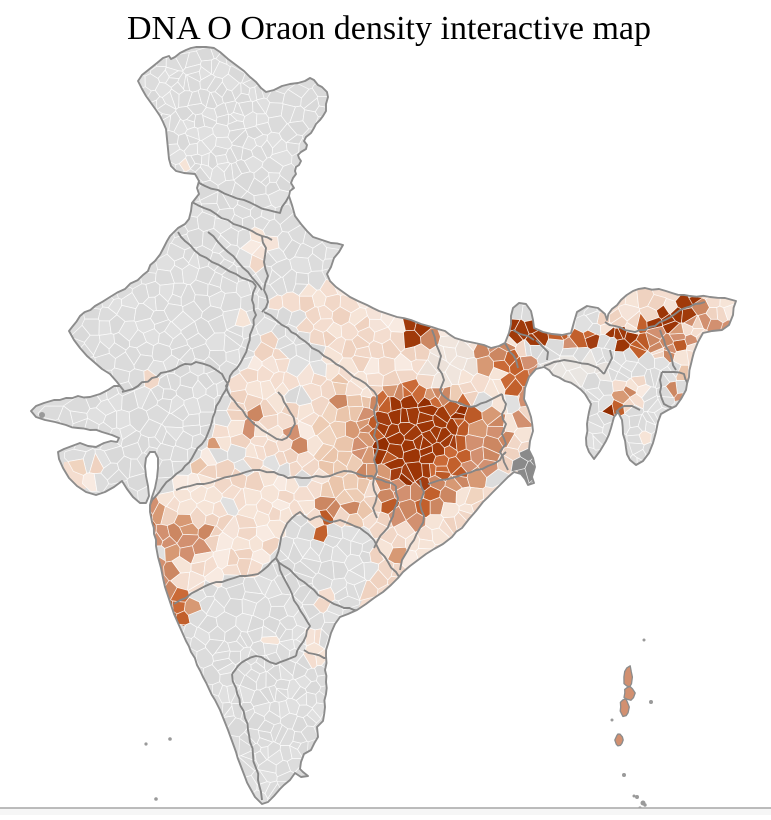 The height and width of the screenshot is (820, 771). What do you see at coordinates (389, 28) in the screenshot?
I see `svg-text:DNA O Oraon density interactiv: DNA O Oraon density interactive map` at bounding box center [389, 28].